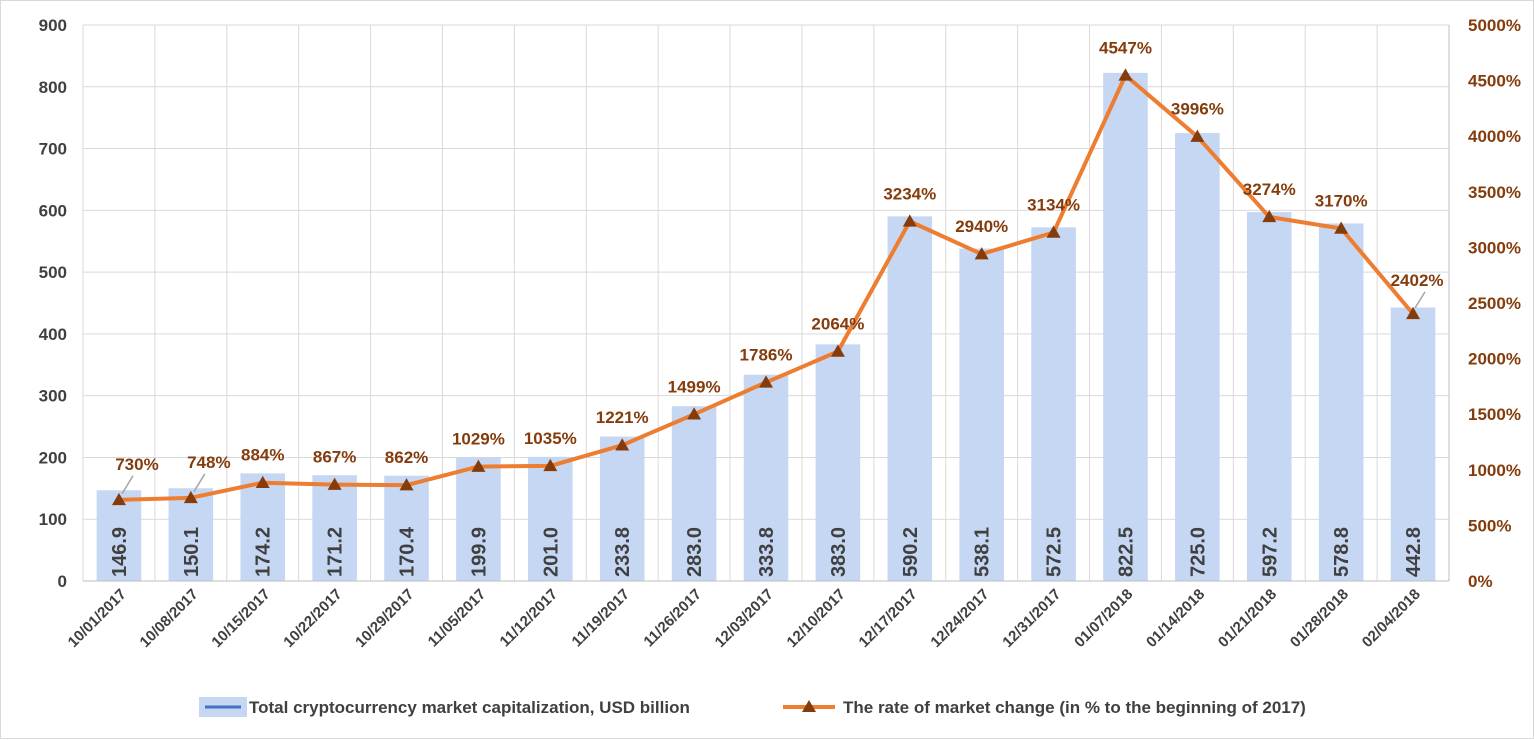  I want to click on rate-value-label: 730%, so click(136, 464).